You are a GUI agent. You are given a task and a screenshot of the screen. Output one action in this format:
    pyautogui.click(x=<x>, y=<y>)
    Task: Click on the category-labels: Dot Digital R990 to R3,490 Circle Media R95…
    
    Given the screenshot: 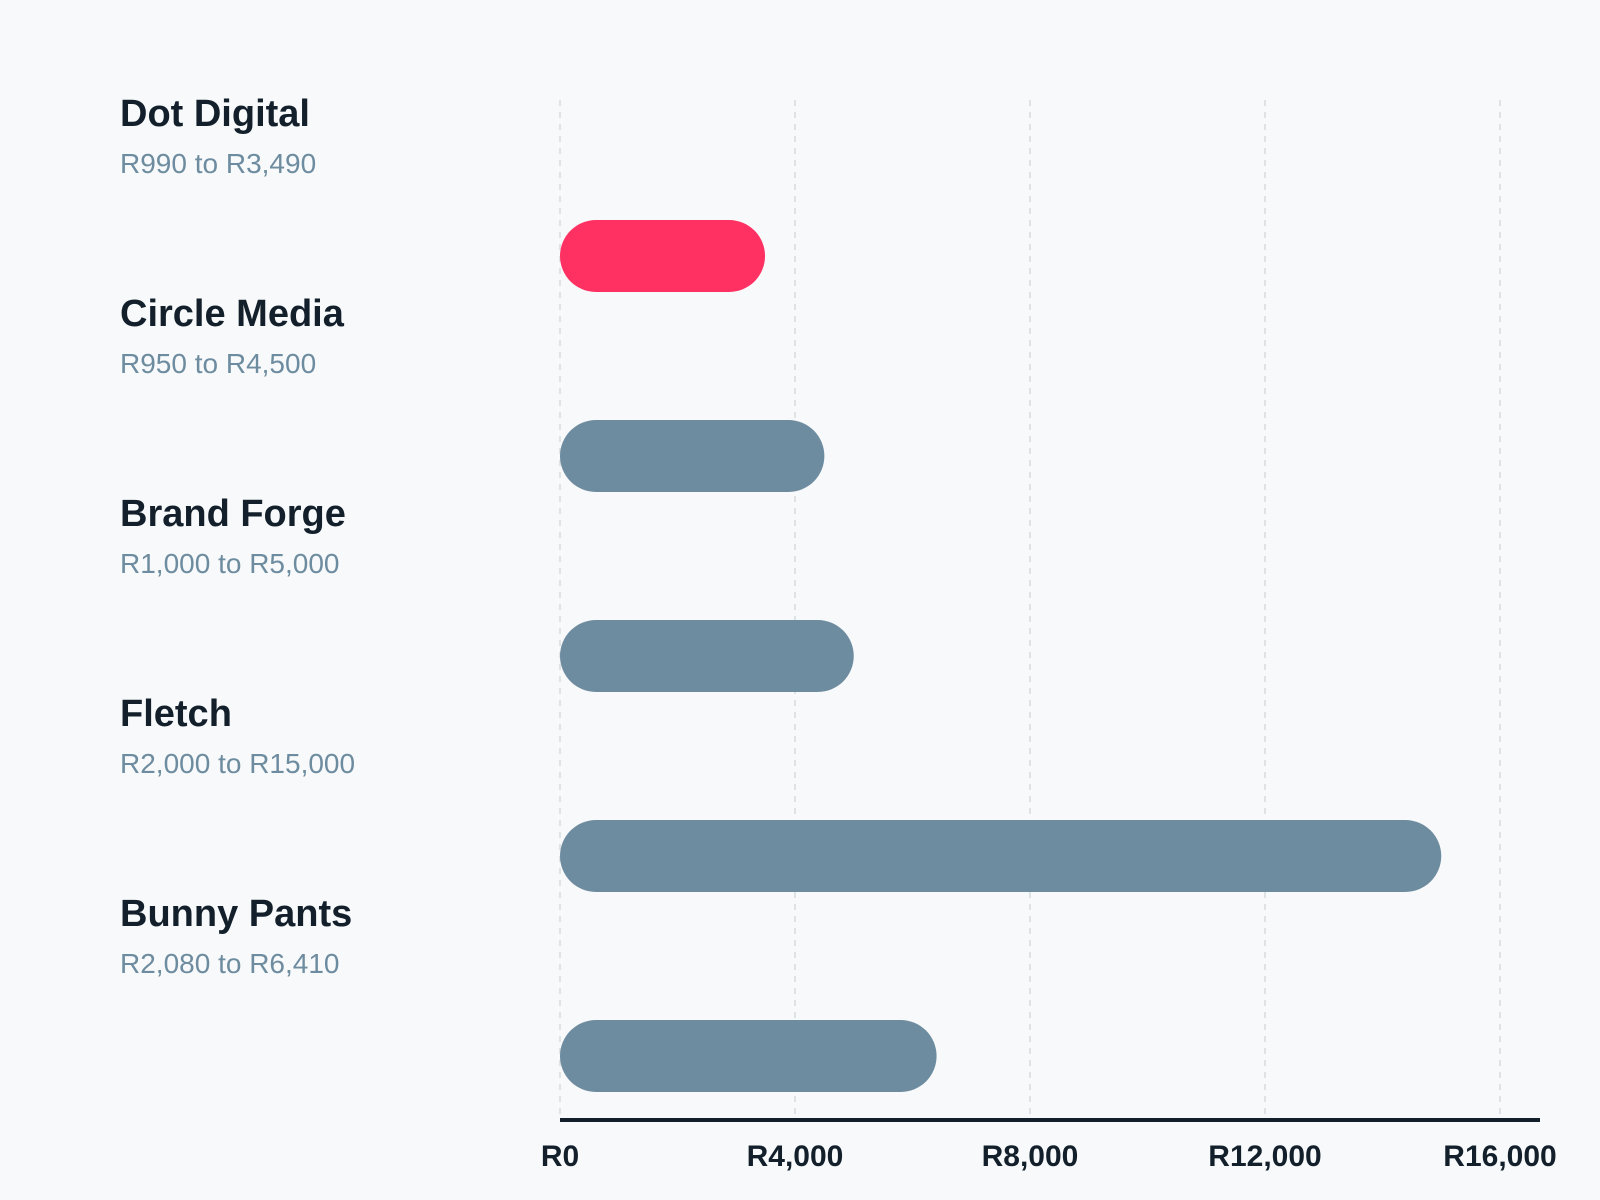 What is the action you would take?
    pyautogui.click(x=237, y=536)
    